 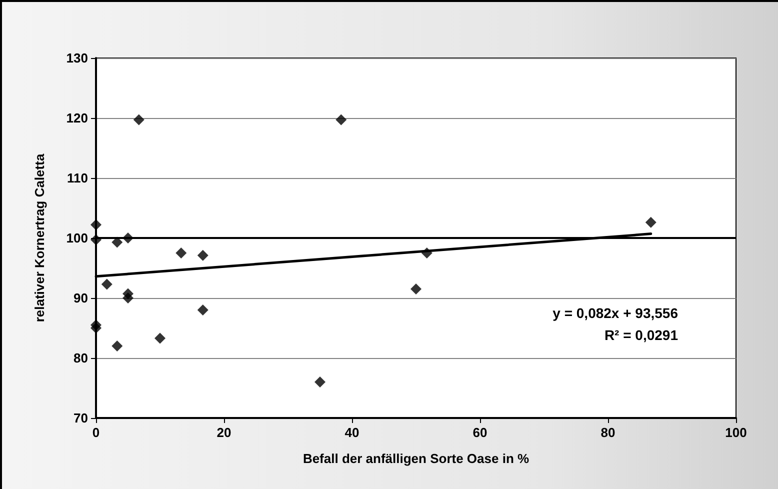 What do you see at coordinates (81, 298) in the screenshot?
I see `y-tick-label: 90` at bounding box center [81, 298].